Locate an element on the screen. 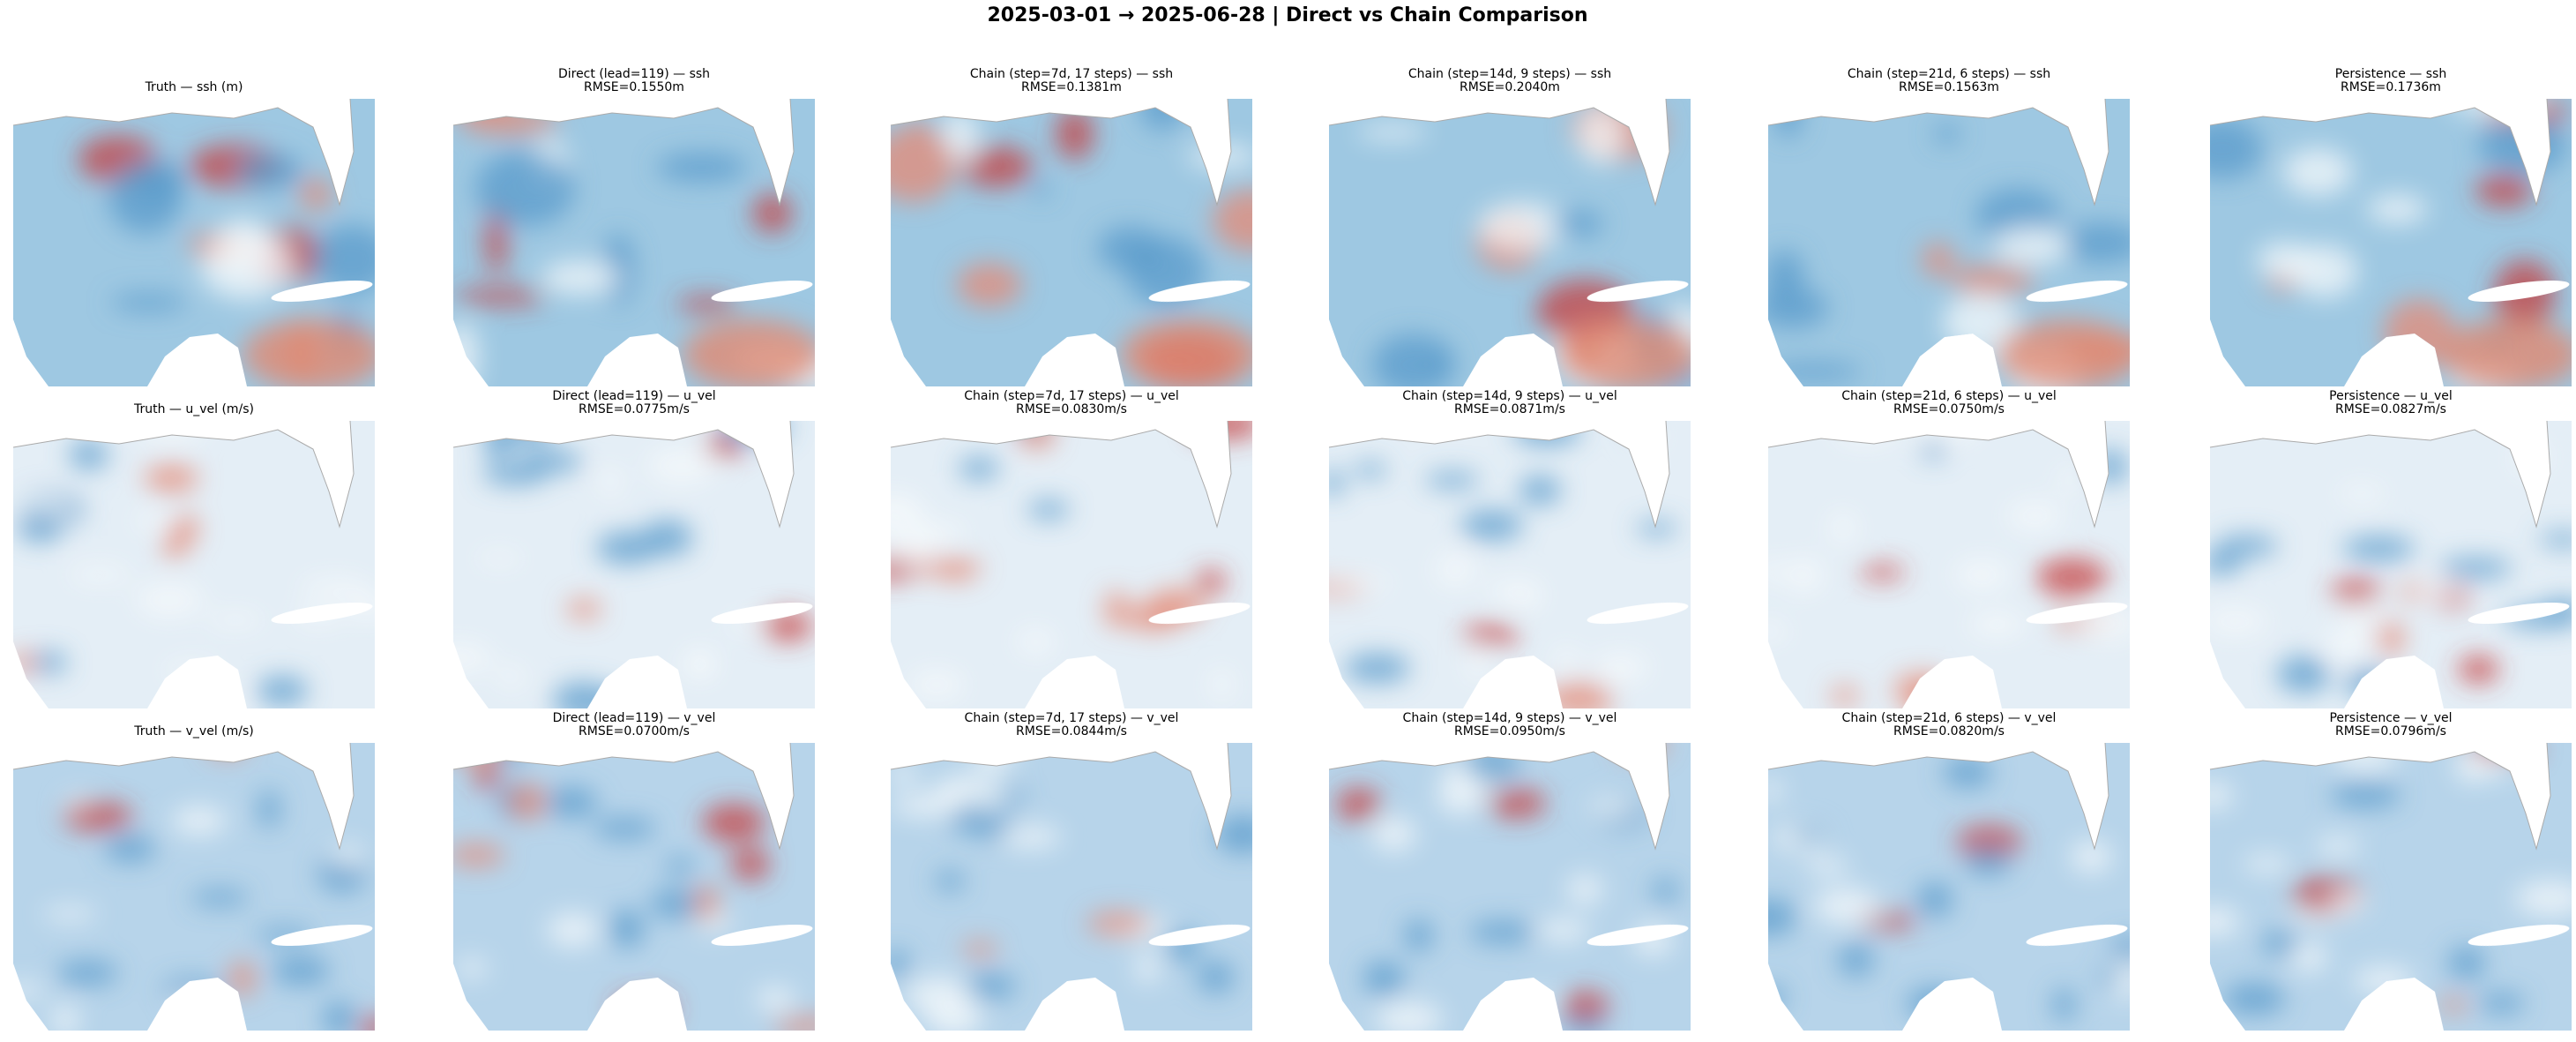  panel-title: RMSE=0.0830m/s is located at coordinates (1071, 409).